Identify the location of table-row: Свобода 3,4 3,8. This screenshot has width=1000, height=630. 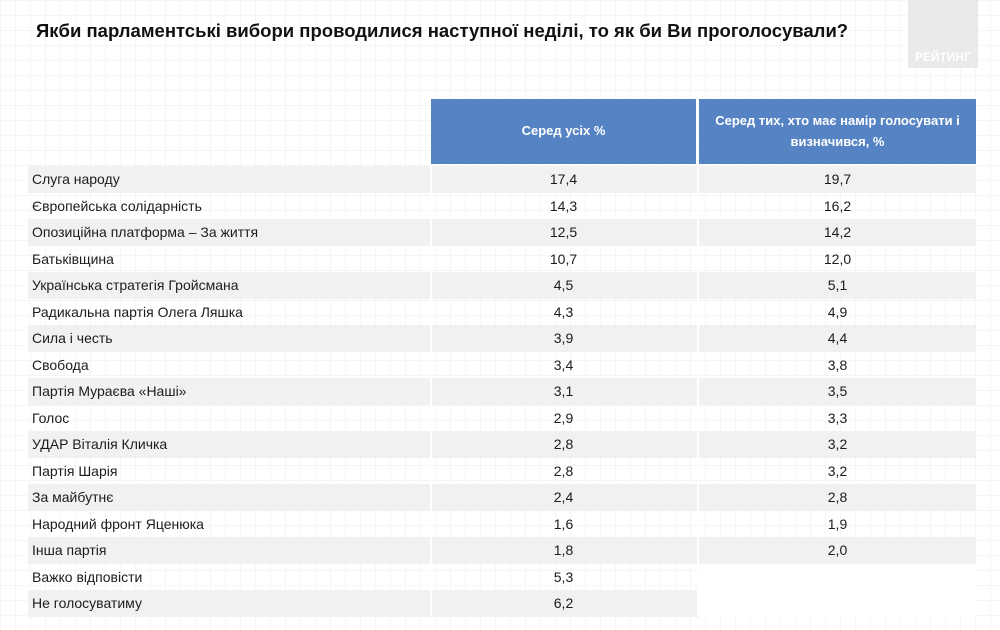
(502, 365).